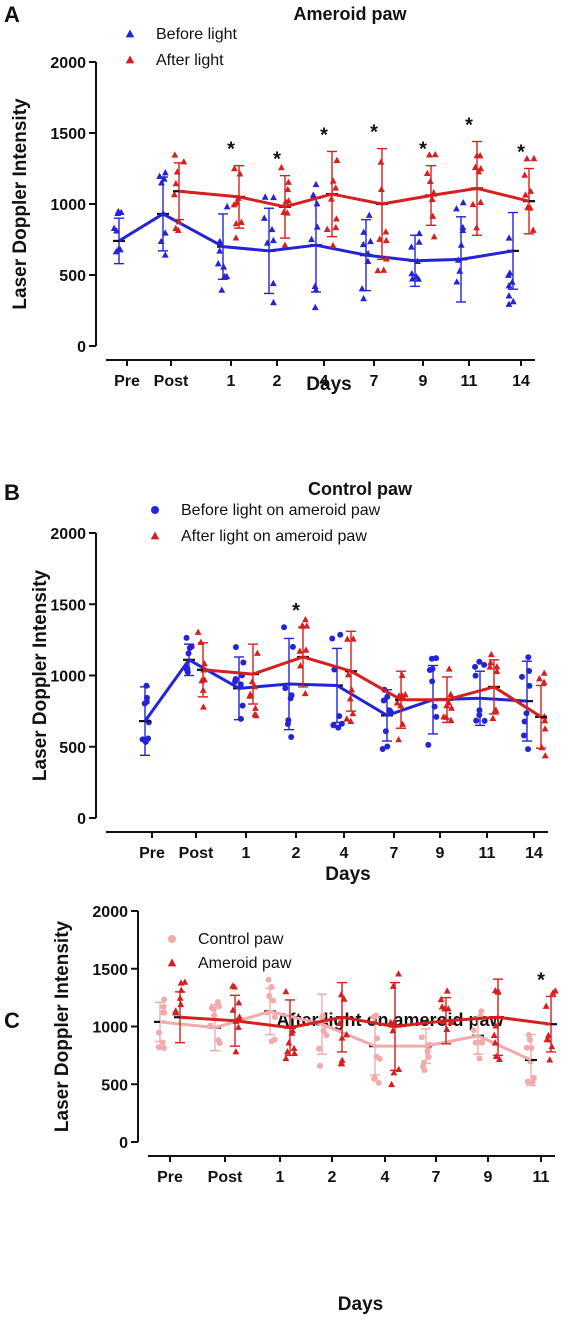  Describe the element at coordinates (354, 197) in the screenshot. I see `series-line` at that location.